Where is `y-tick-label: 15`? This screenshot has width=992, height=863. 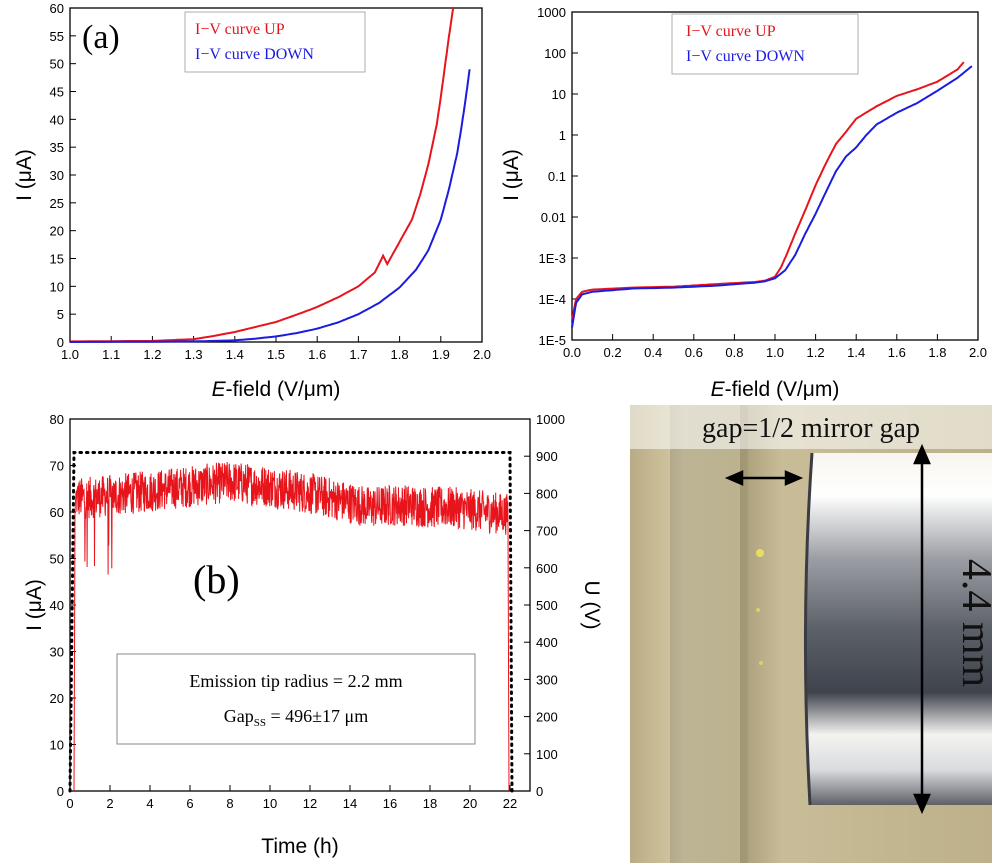
y-tick-label: 15 is located at coordinates (57, 259).